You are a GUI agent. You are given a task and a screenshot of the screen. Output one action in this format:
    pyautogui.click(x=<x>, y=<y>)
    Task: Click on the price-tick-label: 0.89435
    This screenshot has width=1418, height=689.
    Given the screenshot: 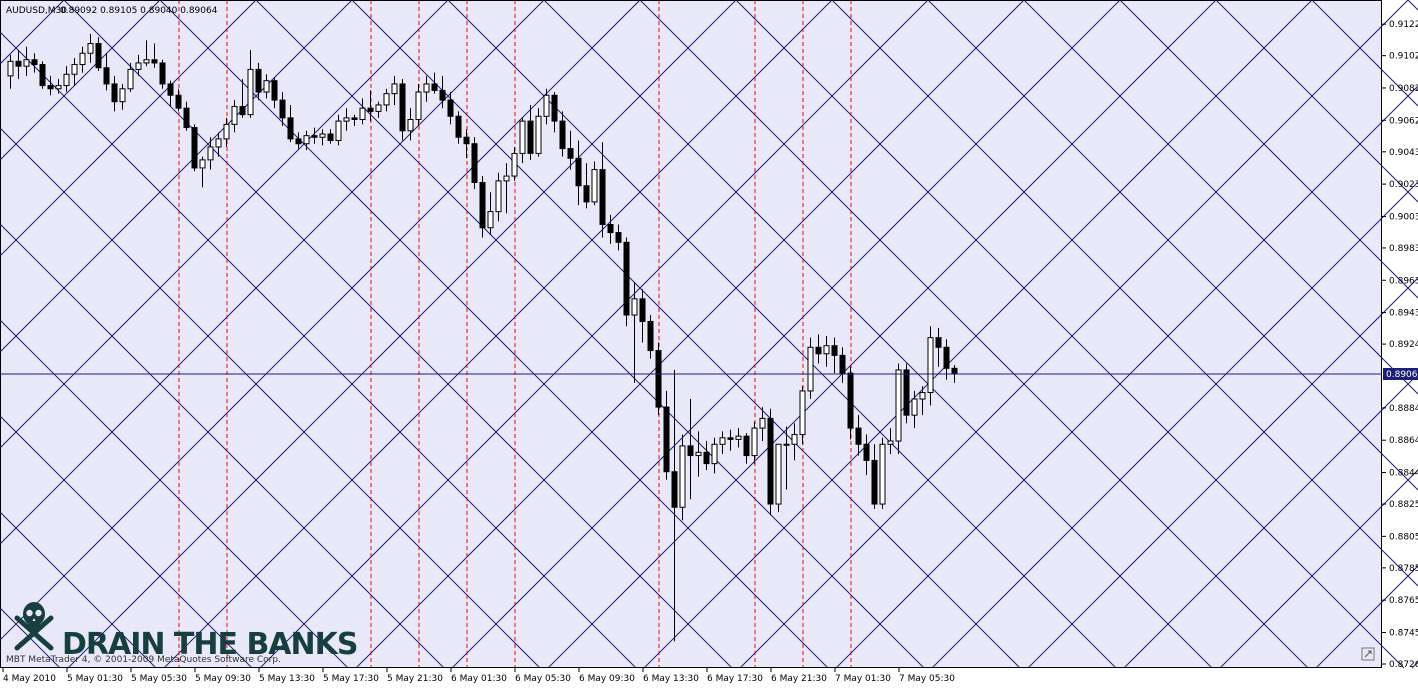 What is the action you would take?
    pyautogui.click(x=1403, y=314)
    